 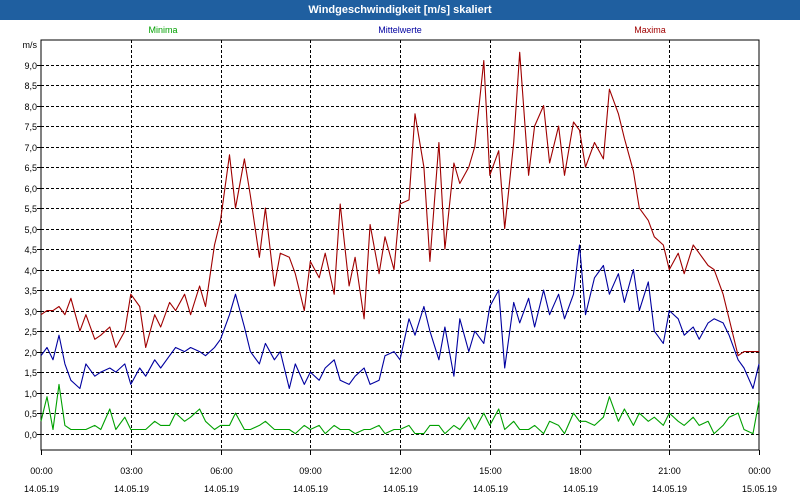 I want to click on series-line-minima, so click(x=400, y=409).